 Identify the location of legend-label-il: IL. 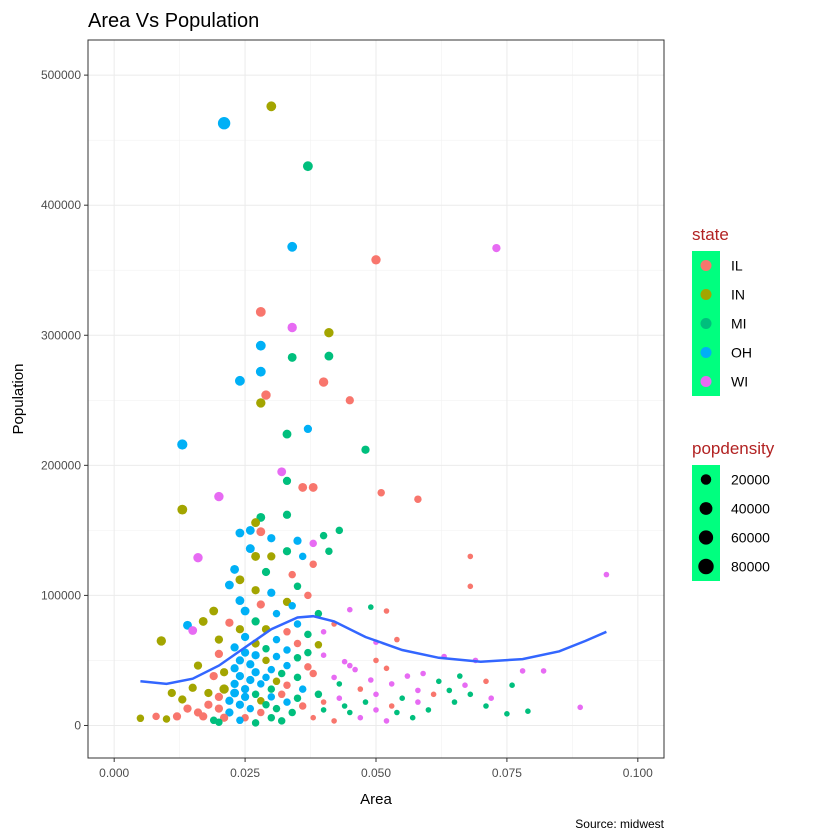
(737, 266).